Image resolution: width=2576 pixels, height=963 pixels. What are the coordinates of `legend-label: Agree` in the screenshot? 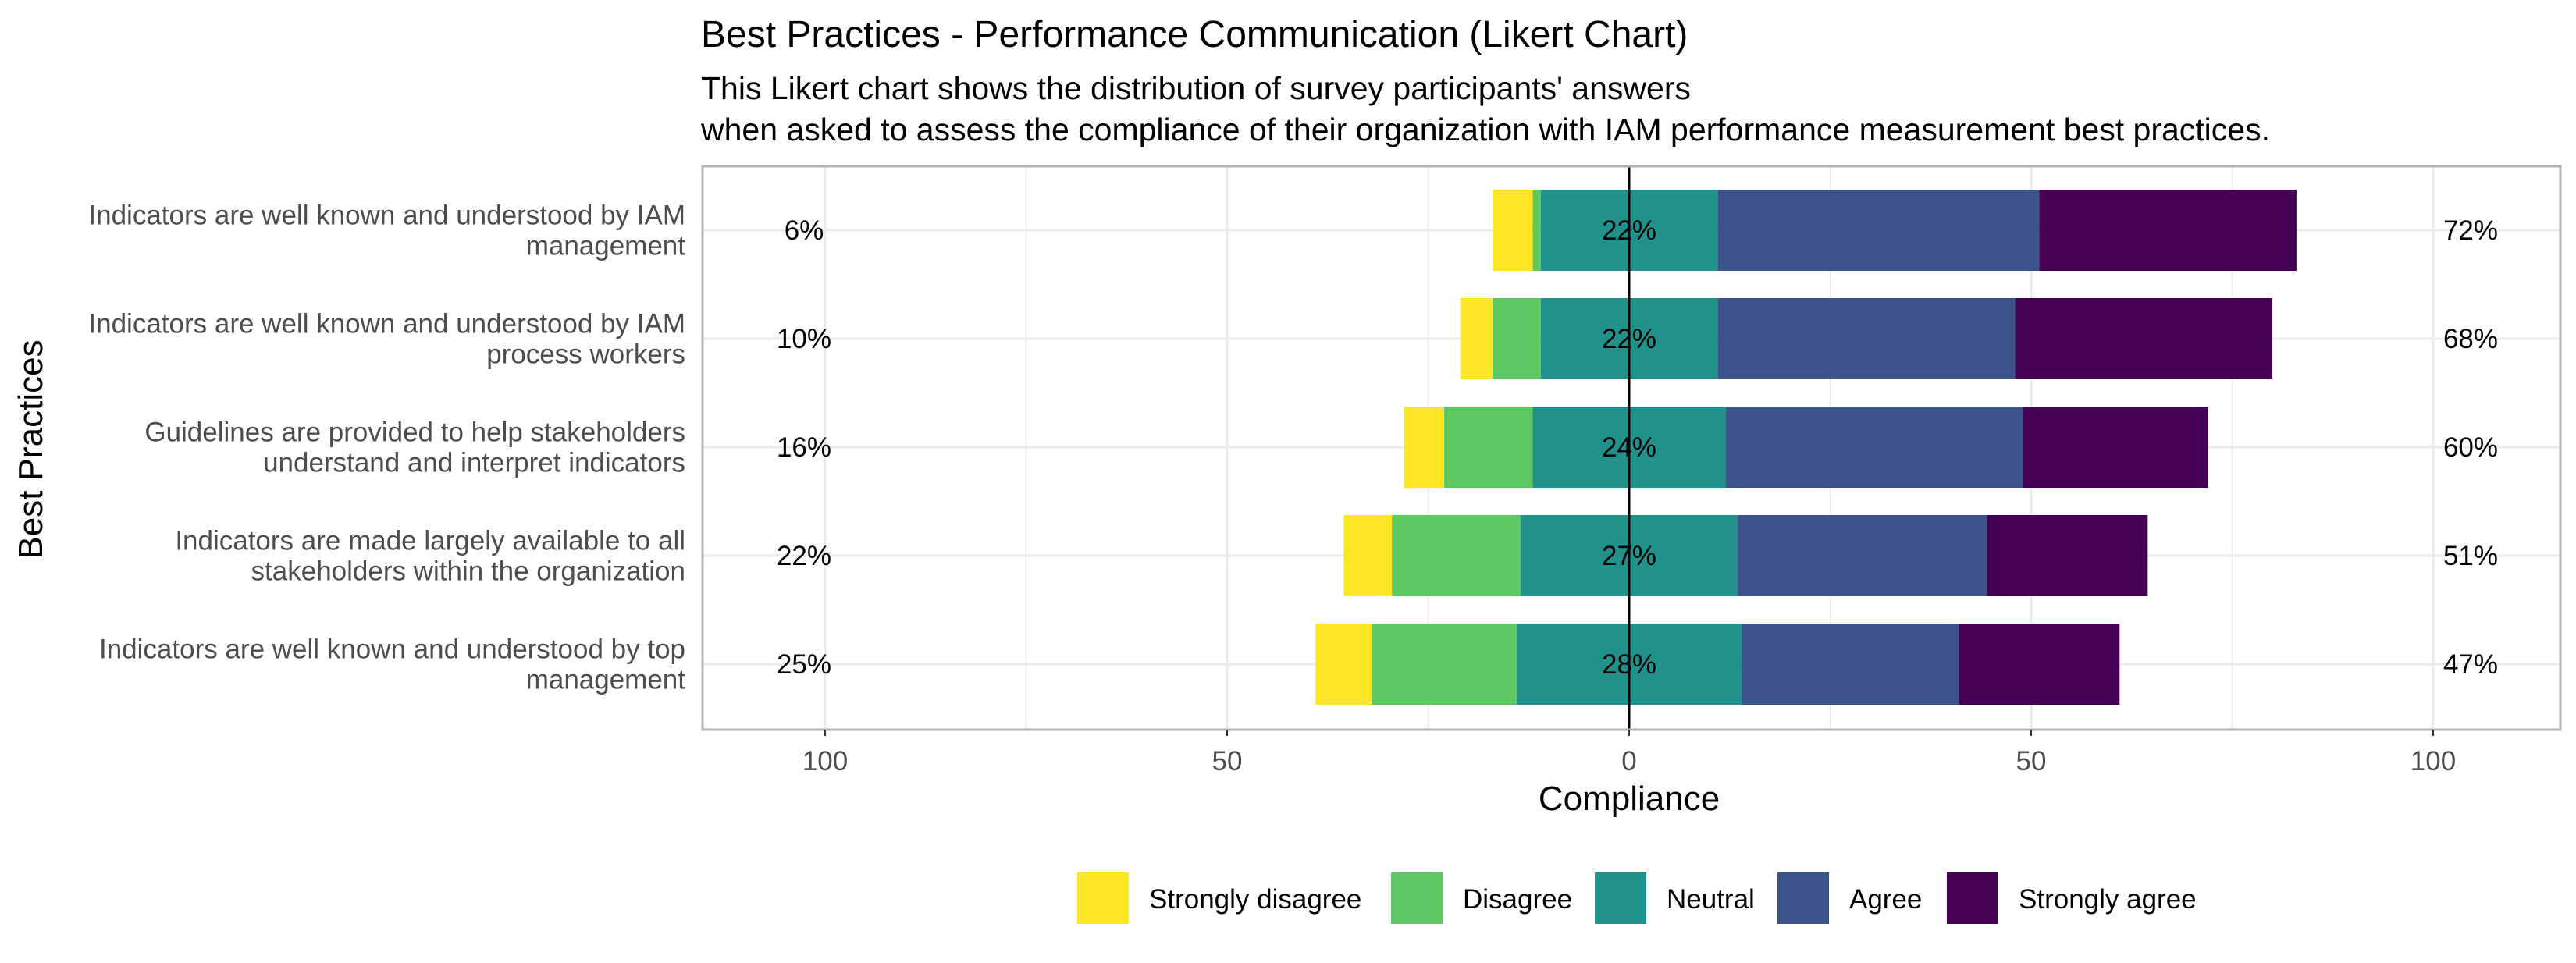 It's located at (1885, 899).